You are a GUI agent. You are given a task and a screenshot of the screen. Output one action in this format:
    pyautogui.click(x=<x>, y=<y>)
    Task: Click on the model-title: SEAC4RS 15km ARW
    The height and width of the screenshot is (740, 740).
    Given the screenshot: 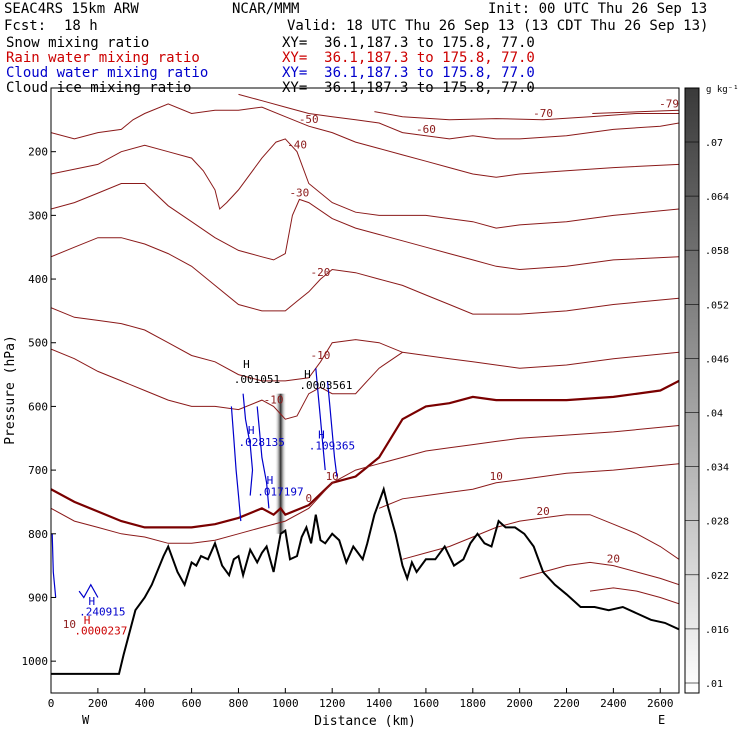 What is the action you would take?
    pyautogui.click(x=71, y=9)
    